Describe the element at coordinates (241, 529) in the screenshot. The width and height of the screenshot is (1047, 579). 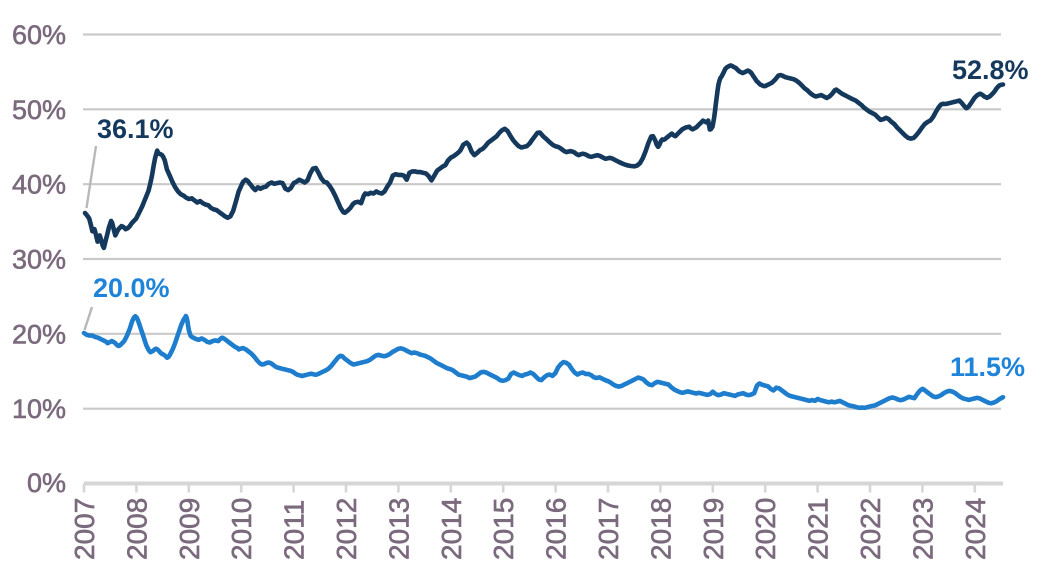
I see `svg-text: 2010` at that location.